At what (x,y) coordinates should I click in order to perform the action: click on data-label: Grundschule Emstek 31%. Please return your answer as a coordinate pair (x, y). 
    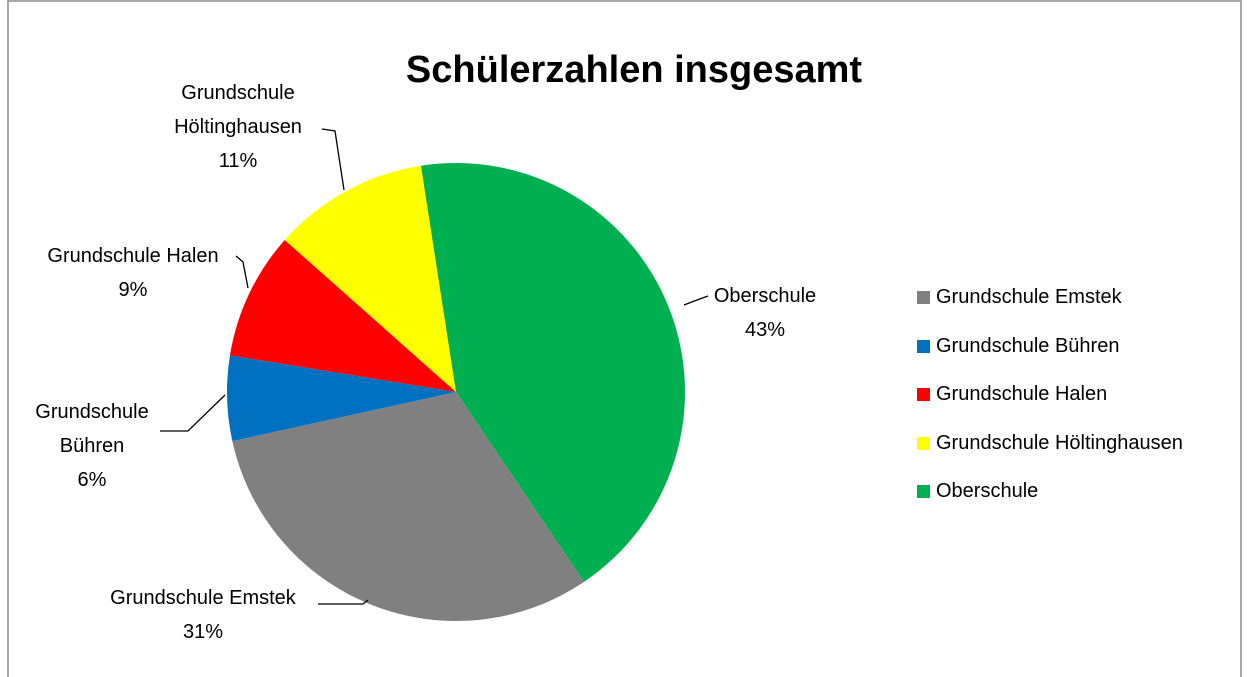
    Looking at the image, I should click on (203, 615).